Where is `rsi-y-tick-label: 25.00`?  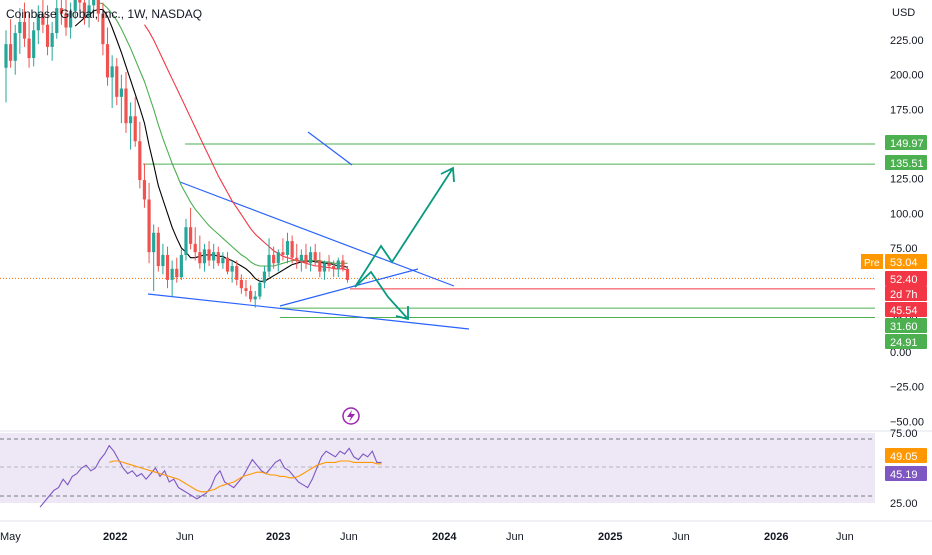
rsi-y-tick-label: 25.00 is located at coordinates (904, 504).